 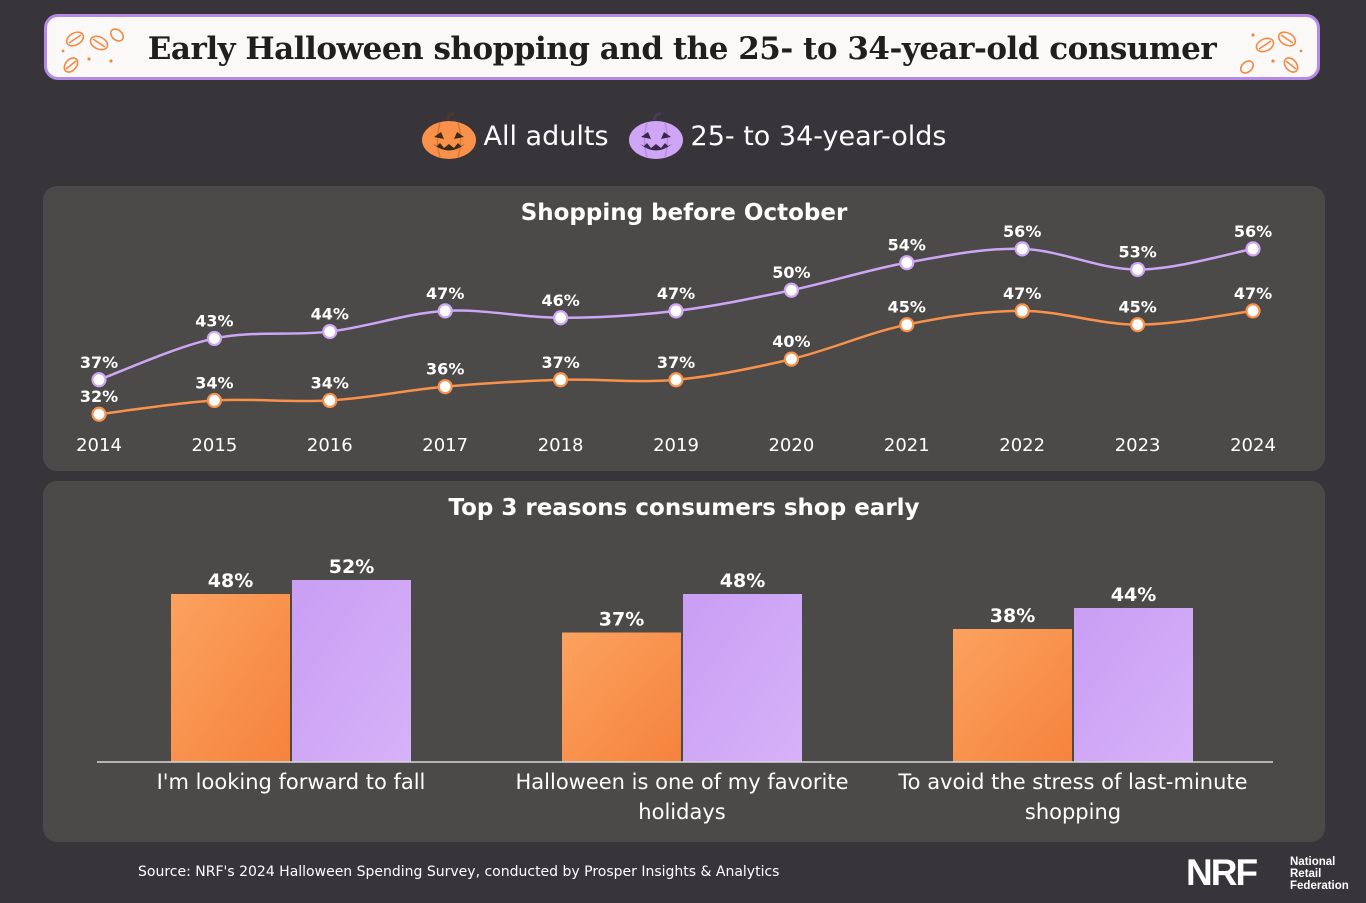 I want to click on x-tick-label: 2022, so click(x=1022, y=445).